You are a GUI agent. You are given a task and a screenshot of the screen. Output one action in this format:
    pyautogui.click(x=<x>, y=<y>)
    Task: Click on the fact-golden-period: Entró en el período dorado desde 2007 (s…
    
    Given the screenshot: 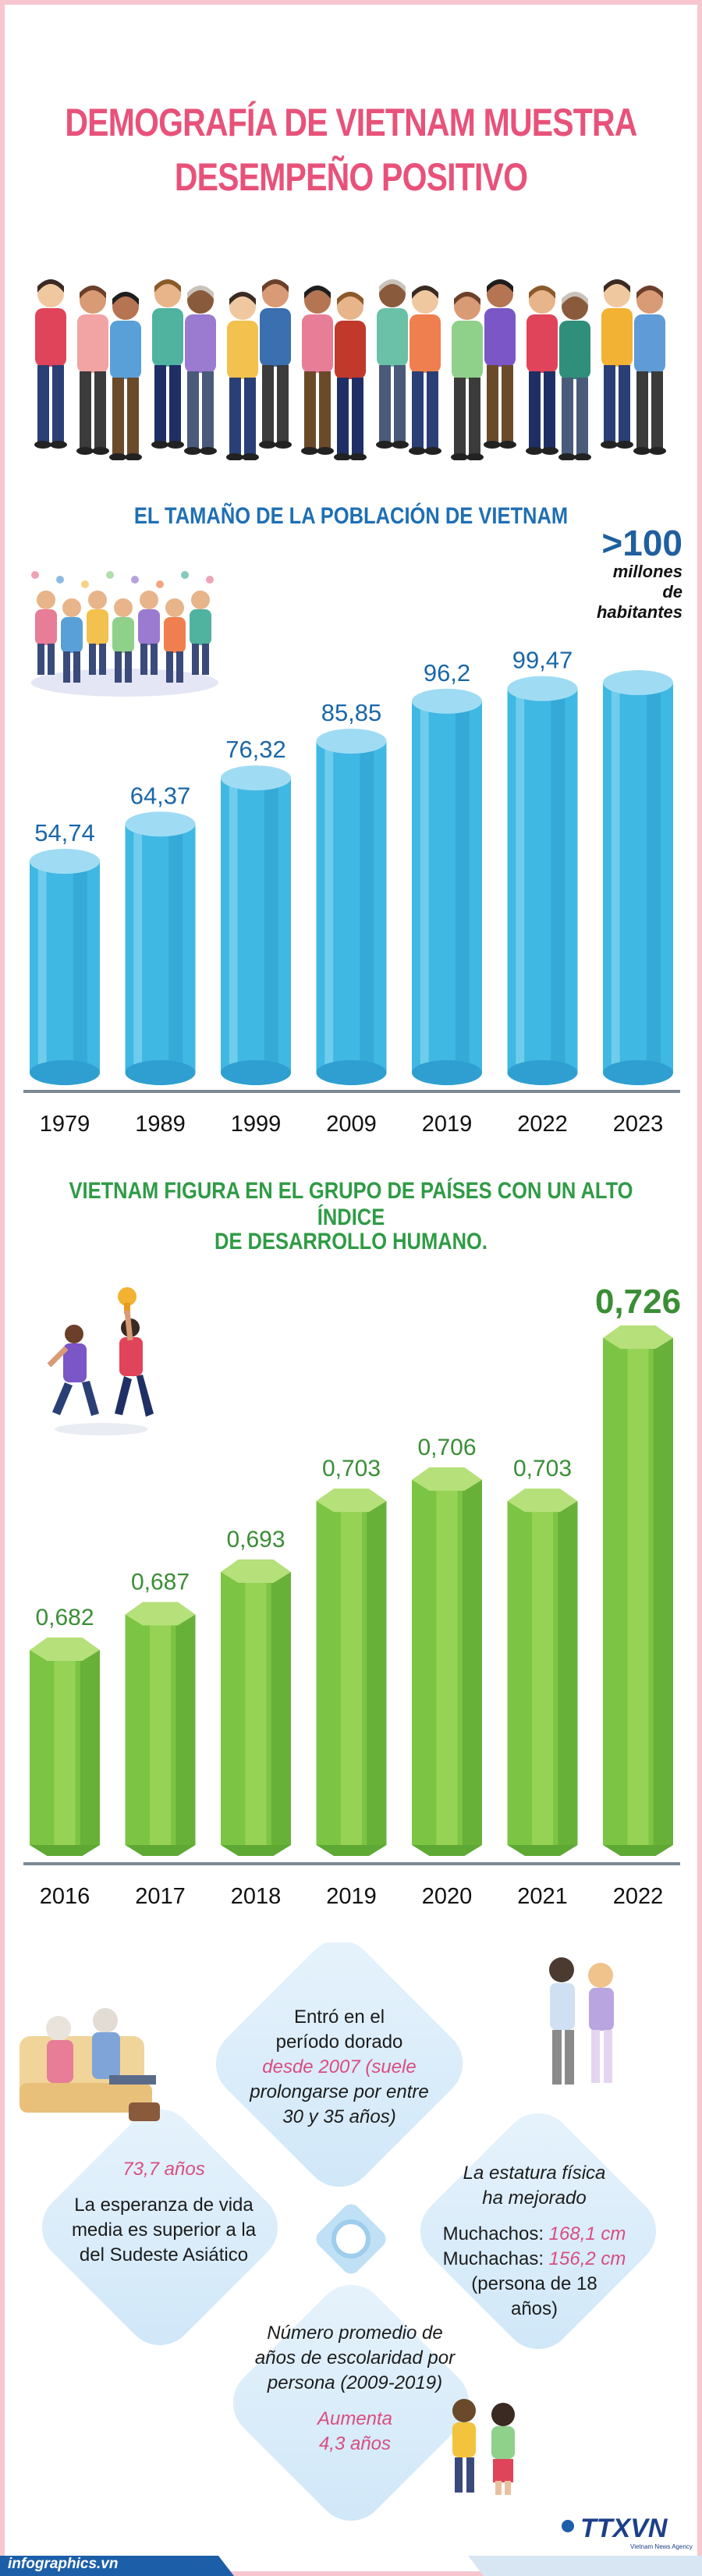 What is the action you would take?
    pyautogui.click(x=339, y=2067)
    